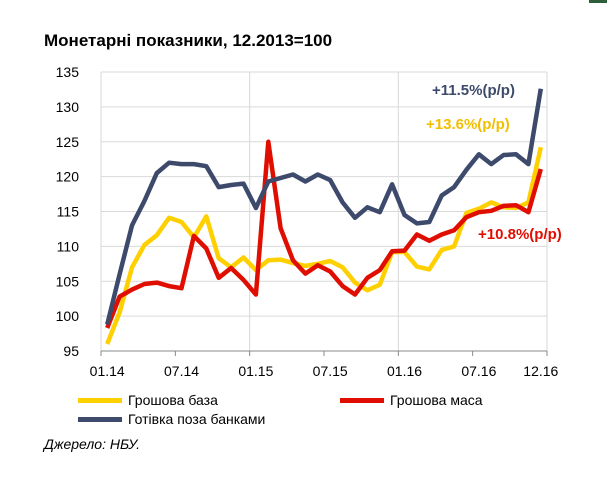 This screenshot has width=607, height=478. What do you see at coordinates (68, 281) in the screenshot?
I see `y-tick-label: 105` at bounding box center [68, 281].